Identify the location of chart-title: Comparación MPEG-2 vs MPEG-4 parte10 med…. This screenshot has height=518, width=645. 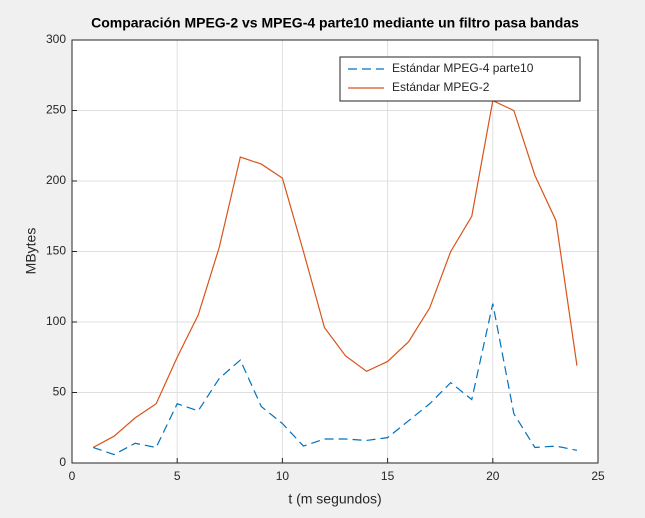
(335, 23).